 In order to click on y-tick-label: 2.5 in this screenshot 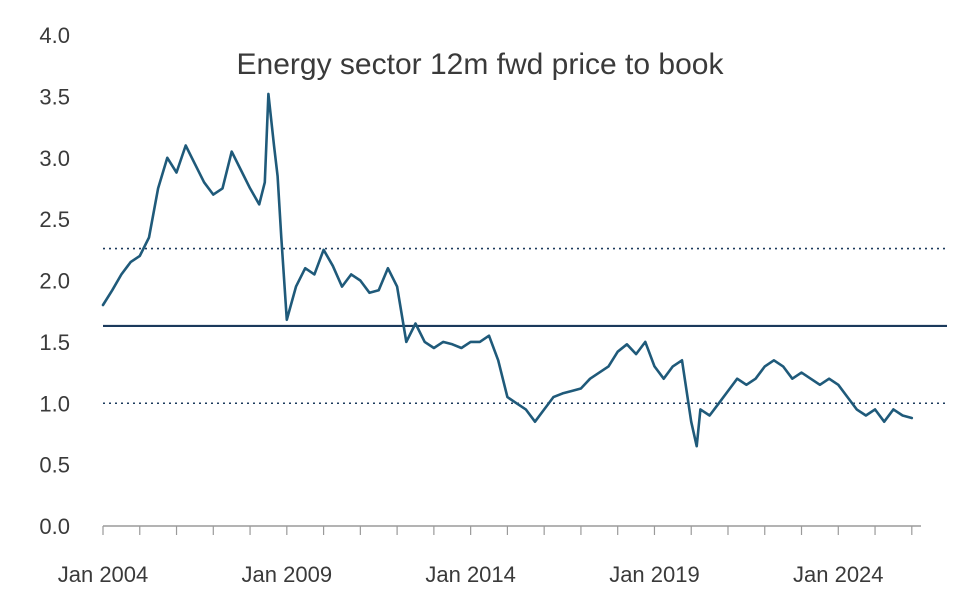, I will do `click(54, 219)`.